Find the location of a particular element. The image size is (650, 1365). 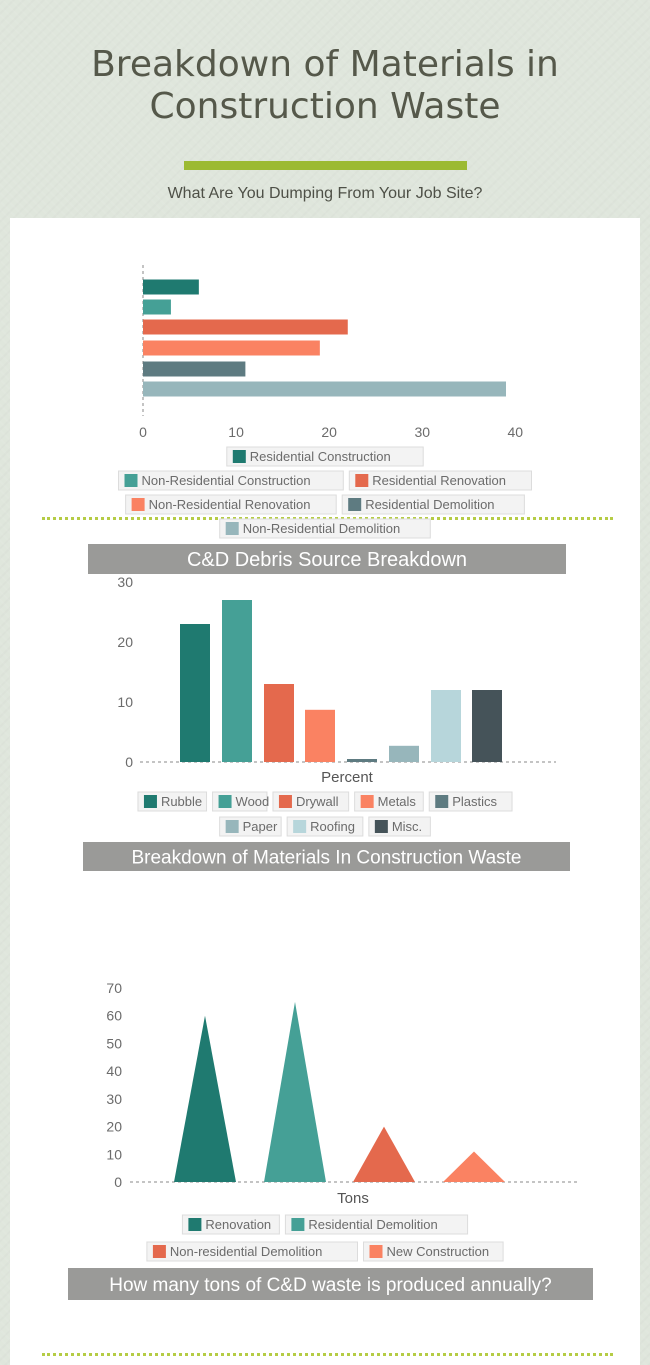

y-tick-label: 60 is located at coordinates (114, 1016).